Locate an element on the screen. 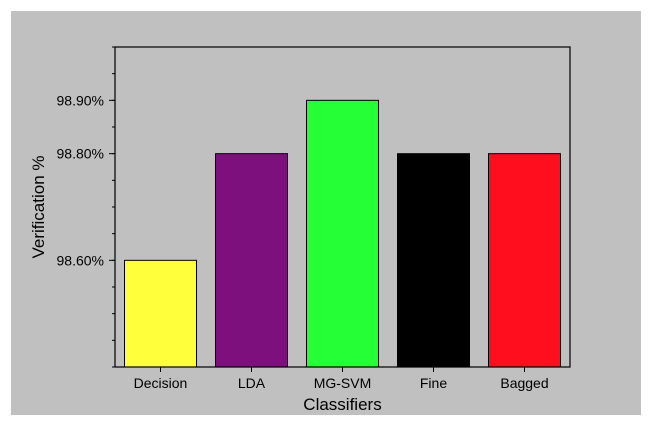 The image size is (653, 425). y-tick-label: 98.60% is located at coordinates (80, 260).